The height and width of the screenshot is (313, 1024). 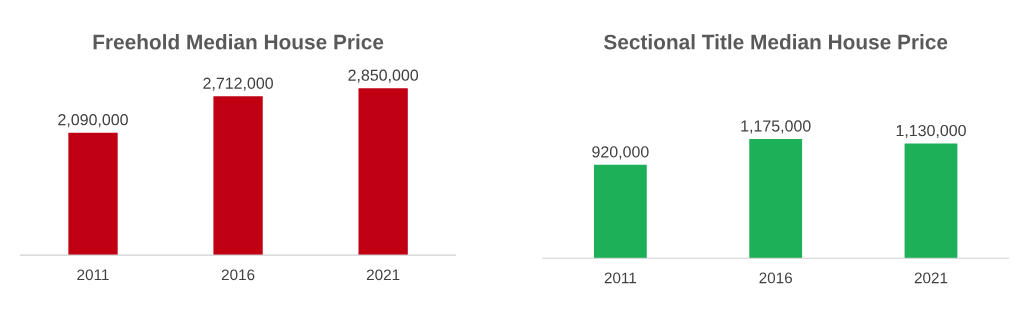 What do you see at coordinates (383, 76) in the screenshot?
I see `data-label: 2,850,000` at bounding box center [383, 76].